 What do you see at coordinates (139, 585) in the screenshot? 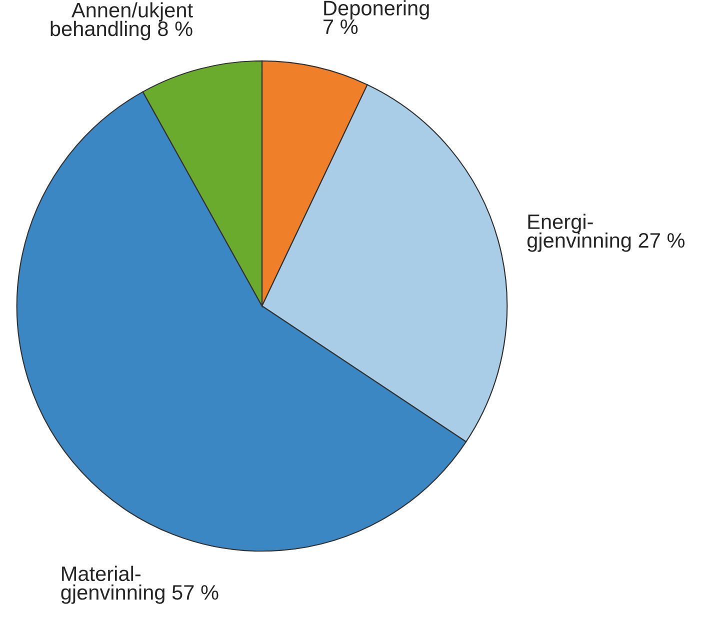
I see `slice-label: Material- gjenvinning 57 %` at bounding box center [139, 585].